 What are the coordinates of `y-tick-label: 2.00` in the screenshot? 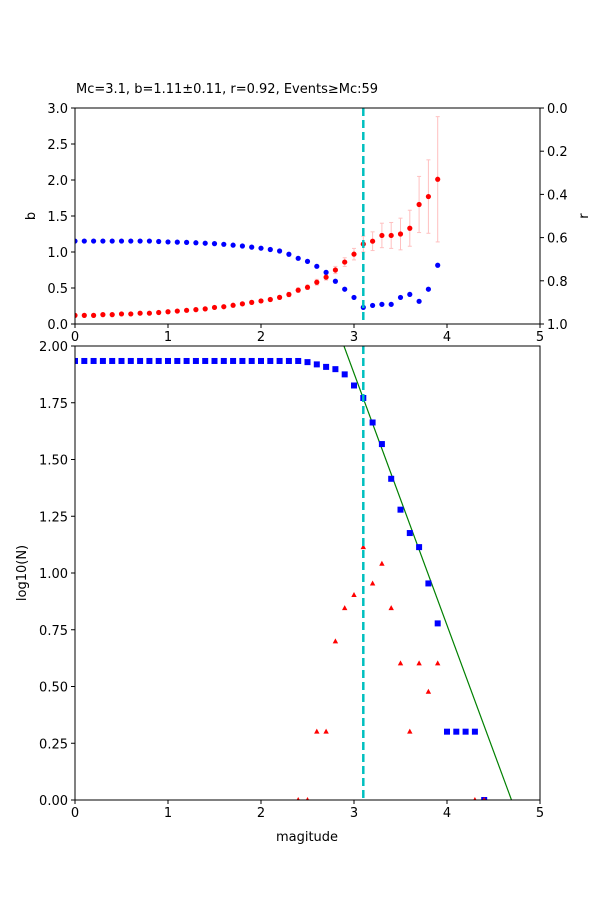 It's located at (53, 347).